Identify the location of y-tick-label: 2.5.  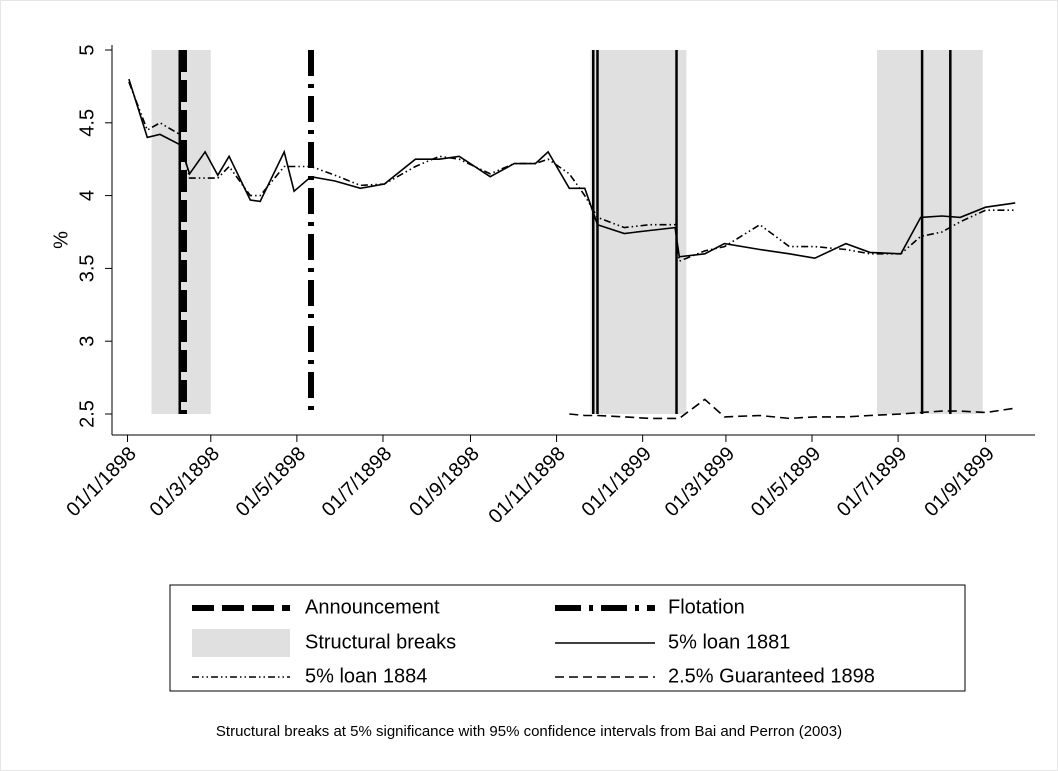
(87, 414).